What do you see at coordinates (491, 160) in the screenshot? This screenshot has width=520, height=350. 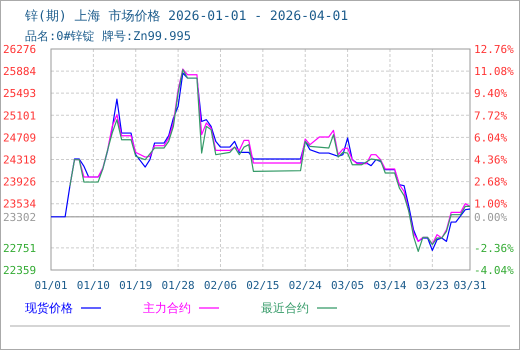 I see `y2-tick-label: 4.36%` at bounding box center [491, 160].